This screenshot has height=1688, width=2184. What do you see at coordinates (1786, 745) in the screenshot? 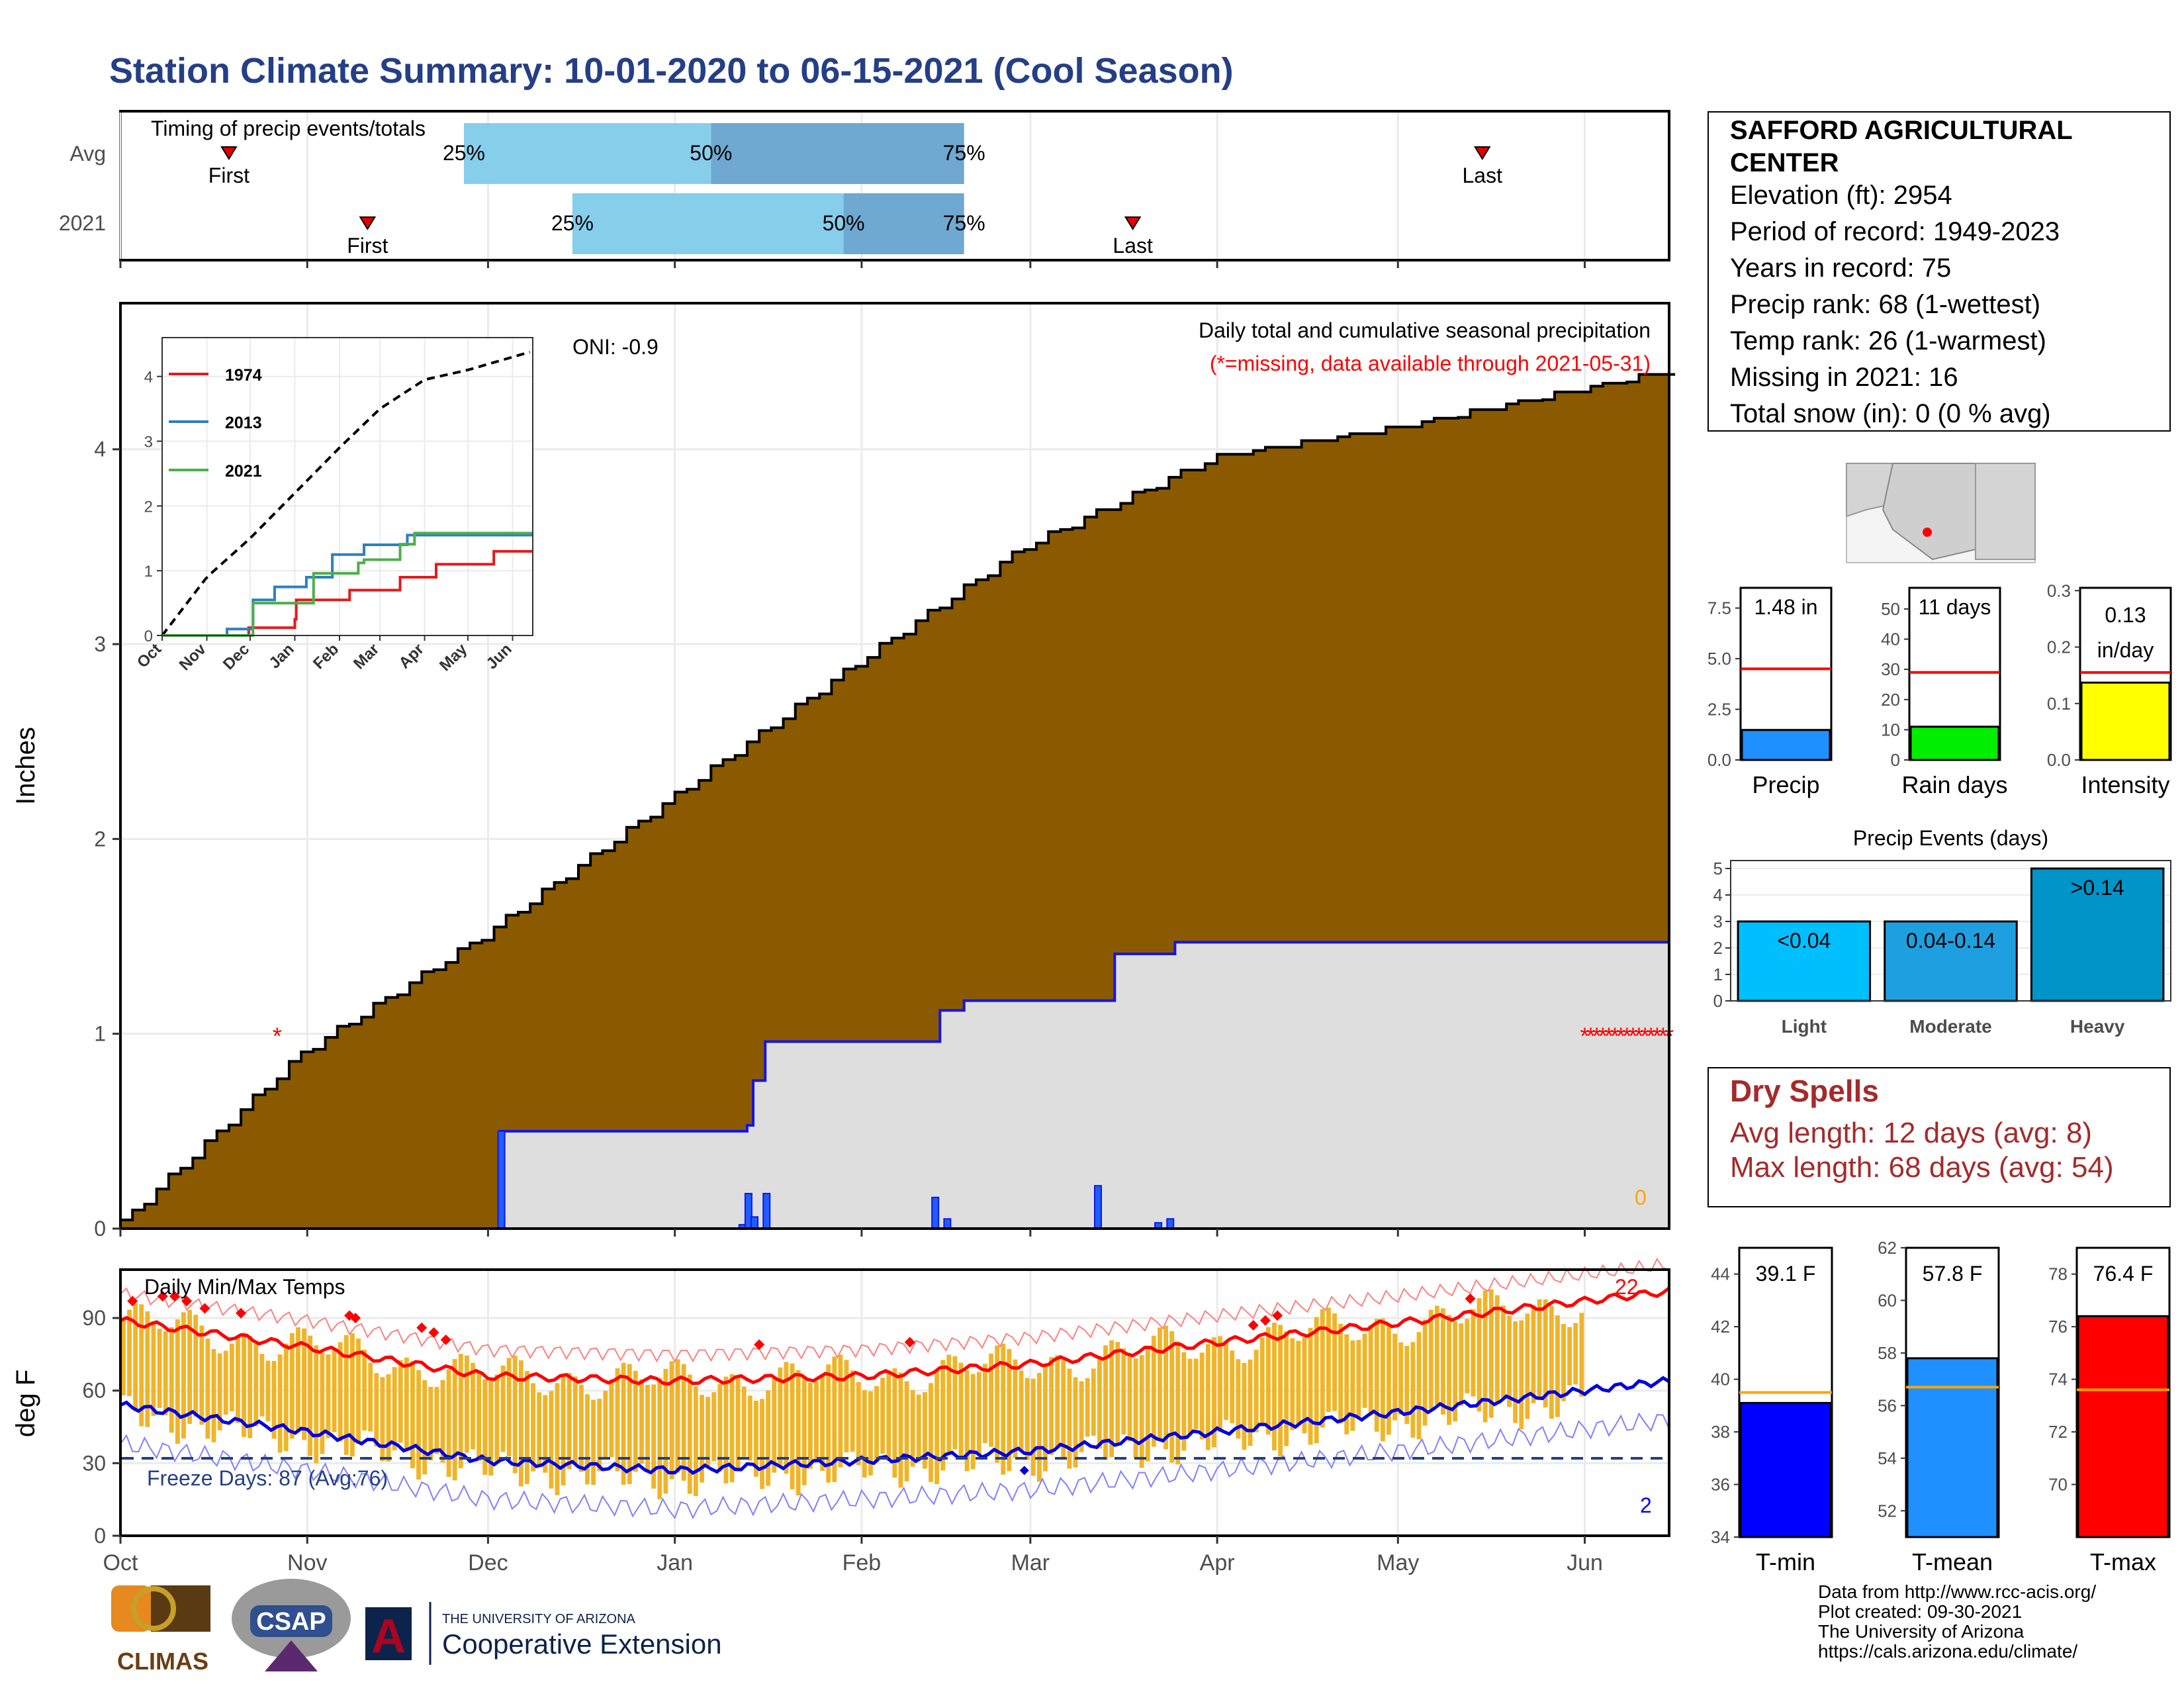
I see `summary-bar-value` at bounding box center [1786, 745].